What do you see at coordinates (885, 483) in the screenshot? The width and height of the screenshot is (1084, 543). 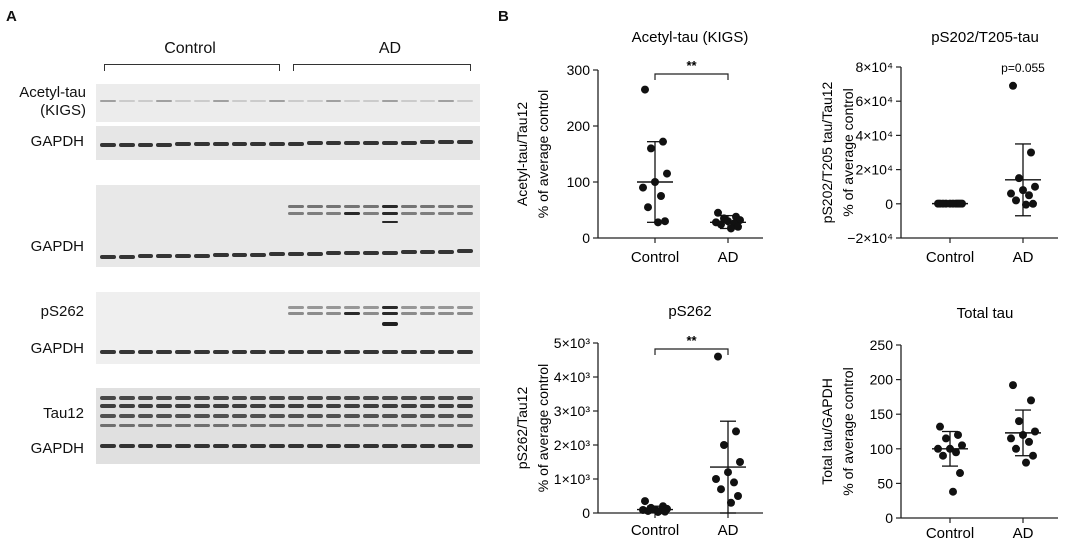 I see `y-tick-label: 50` at bounding box center [885, 483].